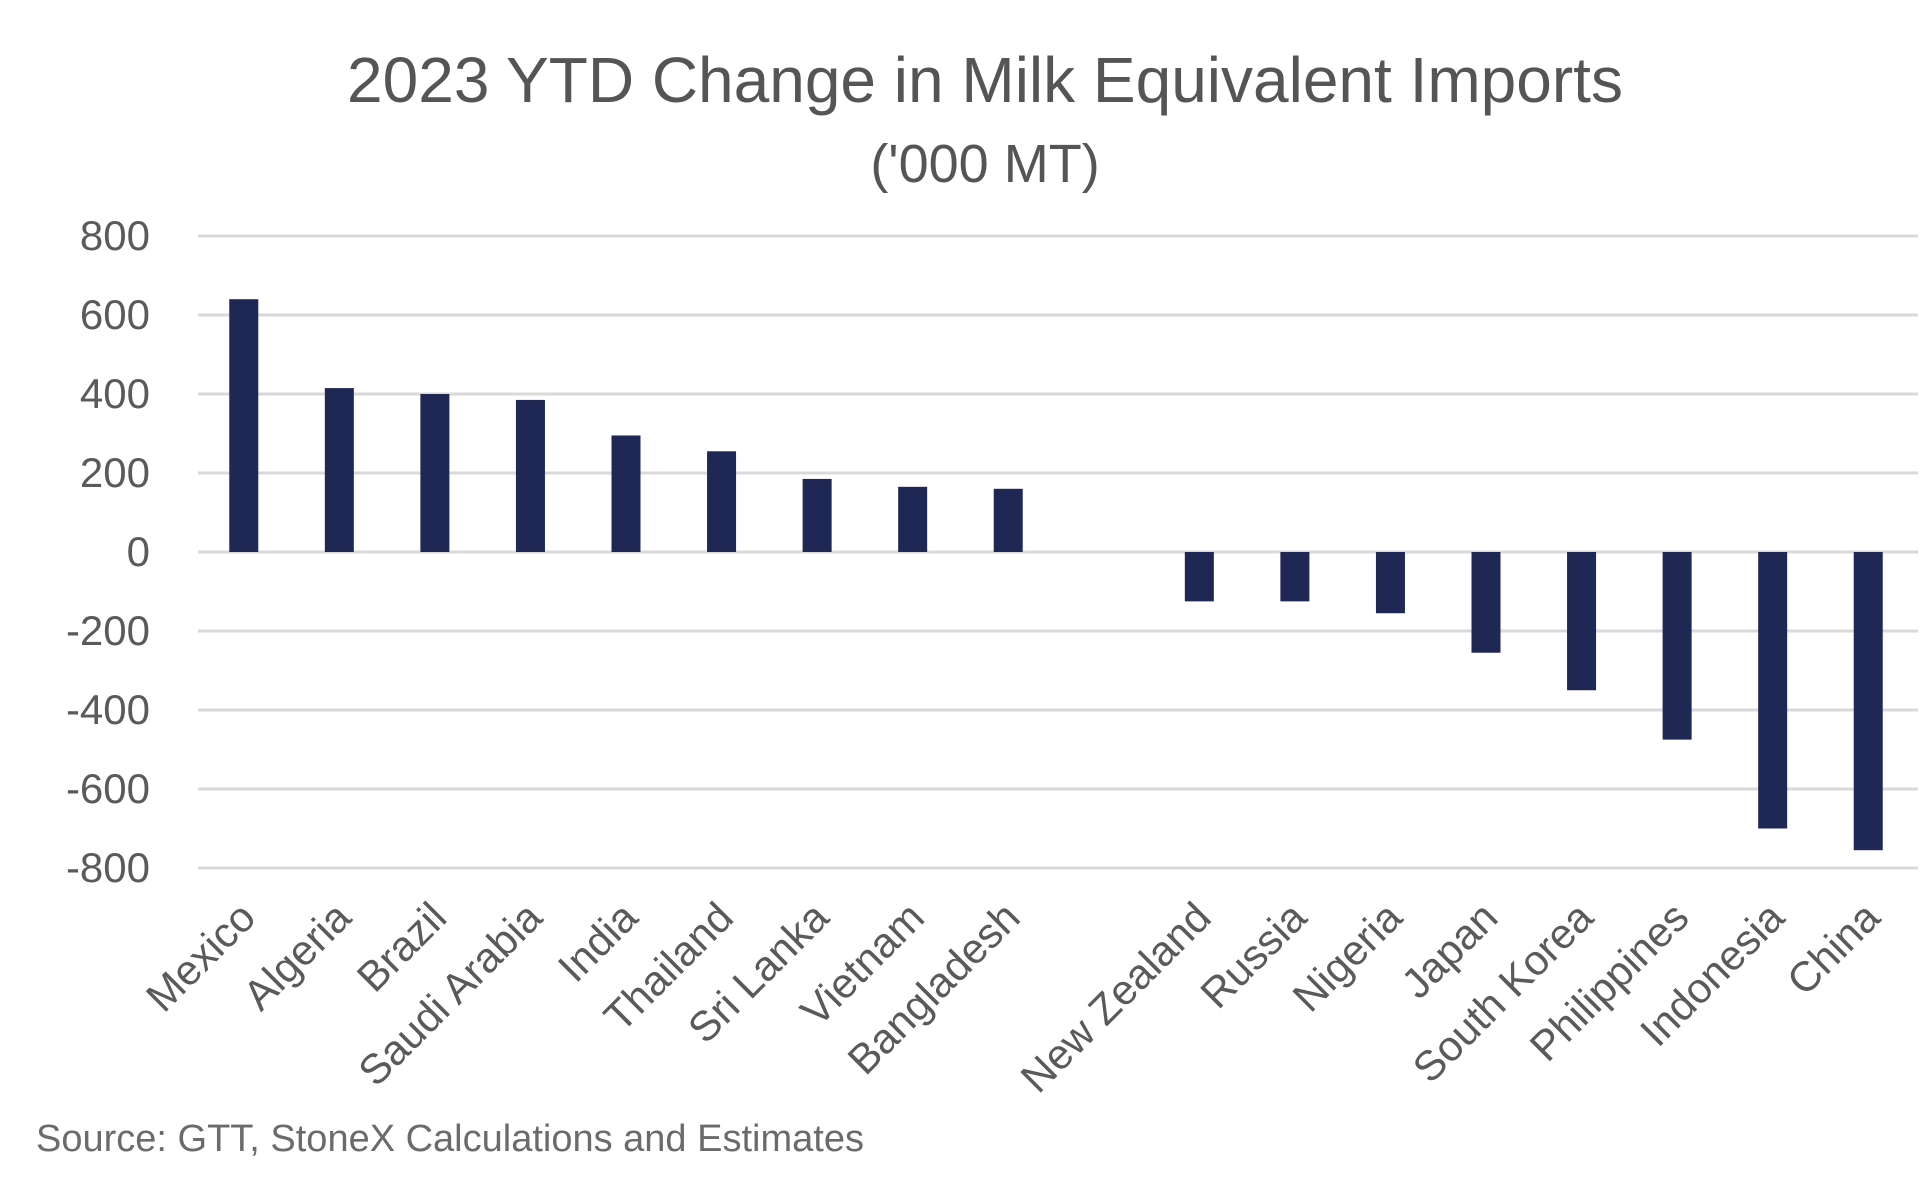 This screenshot has height=1198, width=1920. What do you see at coordinates (108, 551) in the screenshot?
I see `y-axis-ticks: 800 600 400 200 0 -200 -400 -600 -800` at bounding box center [108, 551].